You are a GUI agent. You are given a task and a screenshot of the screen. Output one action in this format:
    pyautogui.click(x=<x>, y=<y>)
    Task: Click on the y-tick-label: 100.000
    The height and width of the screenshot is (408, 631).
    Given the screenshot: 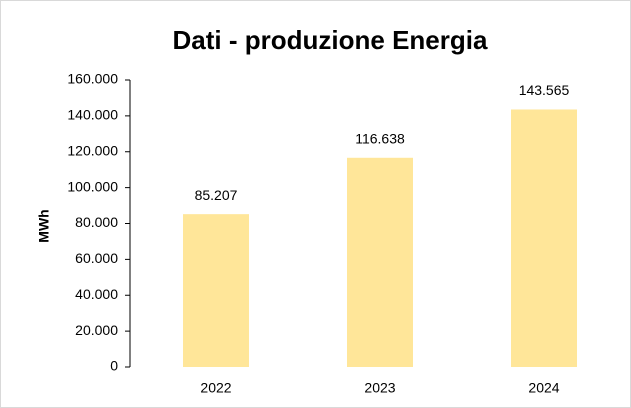 What is the action you would take?
    pyautogui.click(x=92, y=186)
    